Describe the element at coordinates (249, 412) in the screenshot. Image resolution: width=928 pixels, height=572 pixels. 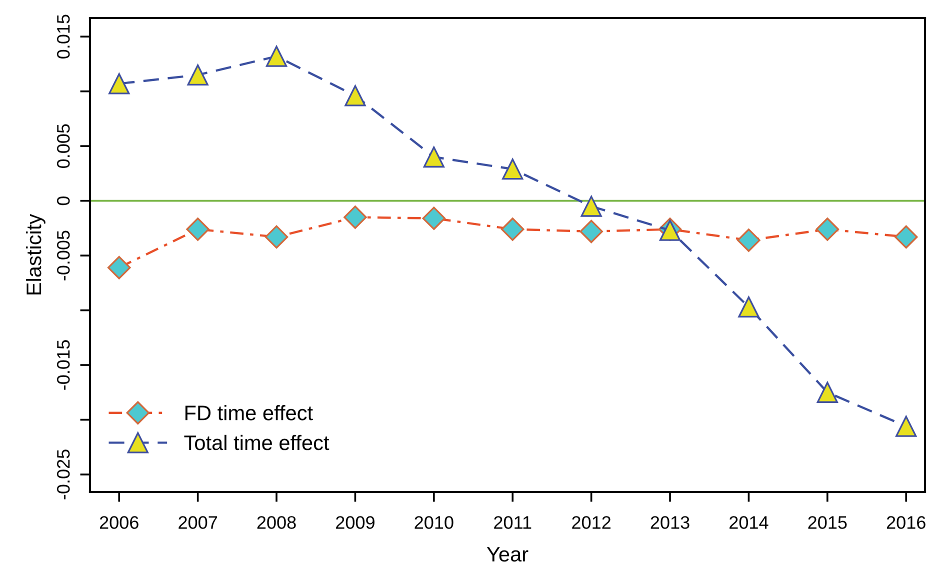
I see `legend-label: FD time effect` at that location.